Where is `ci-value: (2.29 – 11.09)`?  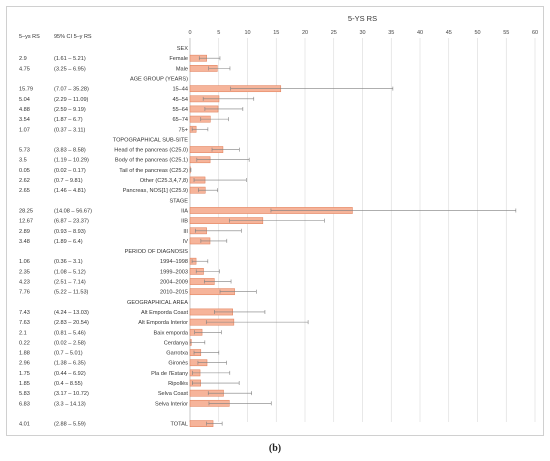 ci-value: (2.29 – 11.09) is located at coordinates (71, 100).